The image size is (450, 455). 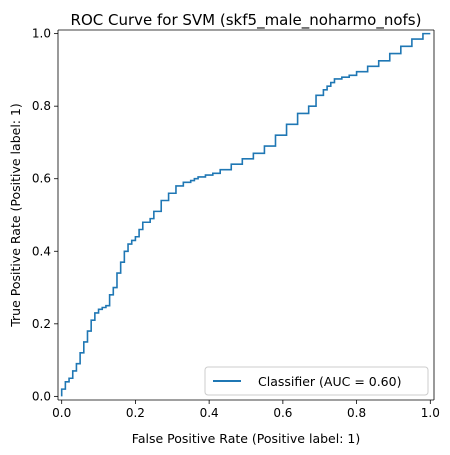 I want to click on y-tick-label: 0.4, so click(x=41, y=251).